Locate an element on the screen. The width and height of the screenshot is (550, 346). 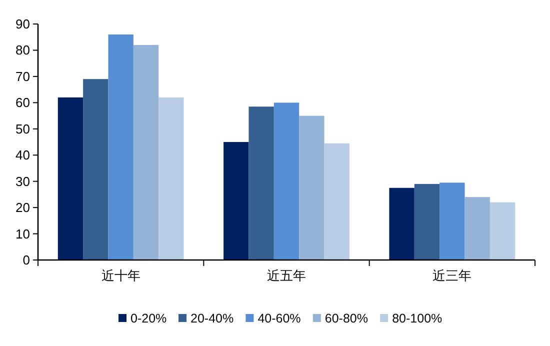
x-tick-label: 近五年 is located at coordinates (286, 275).